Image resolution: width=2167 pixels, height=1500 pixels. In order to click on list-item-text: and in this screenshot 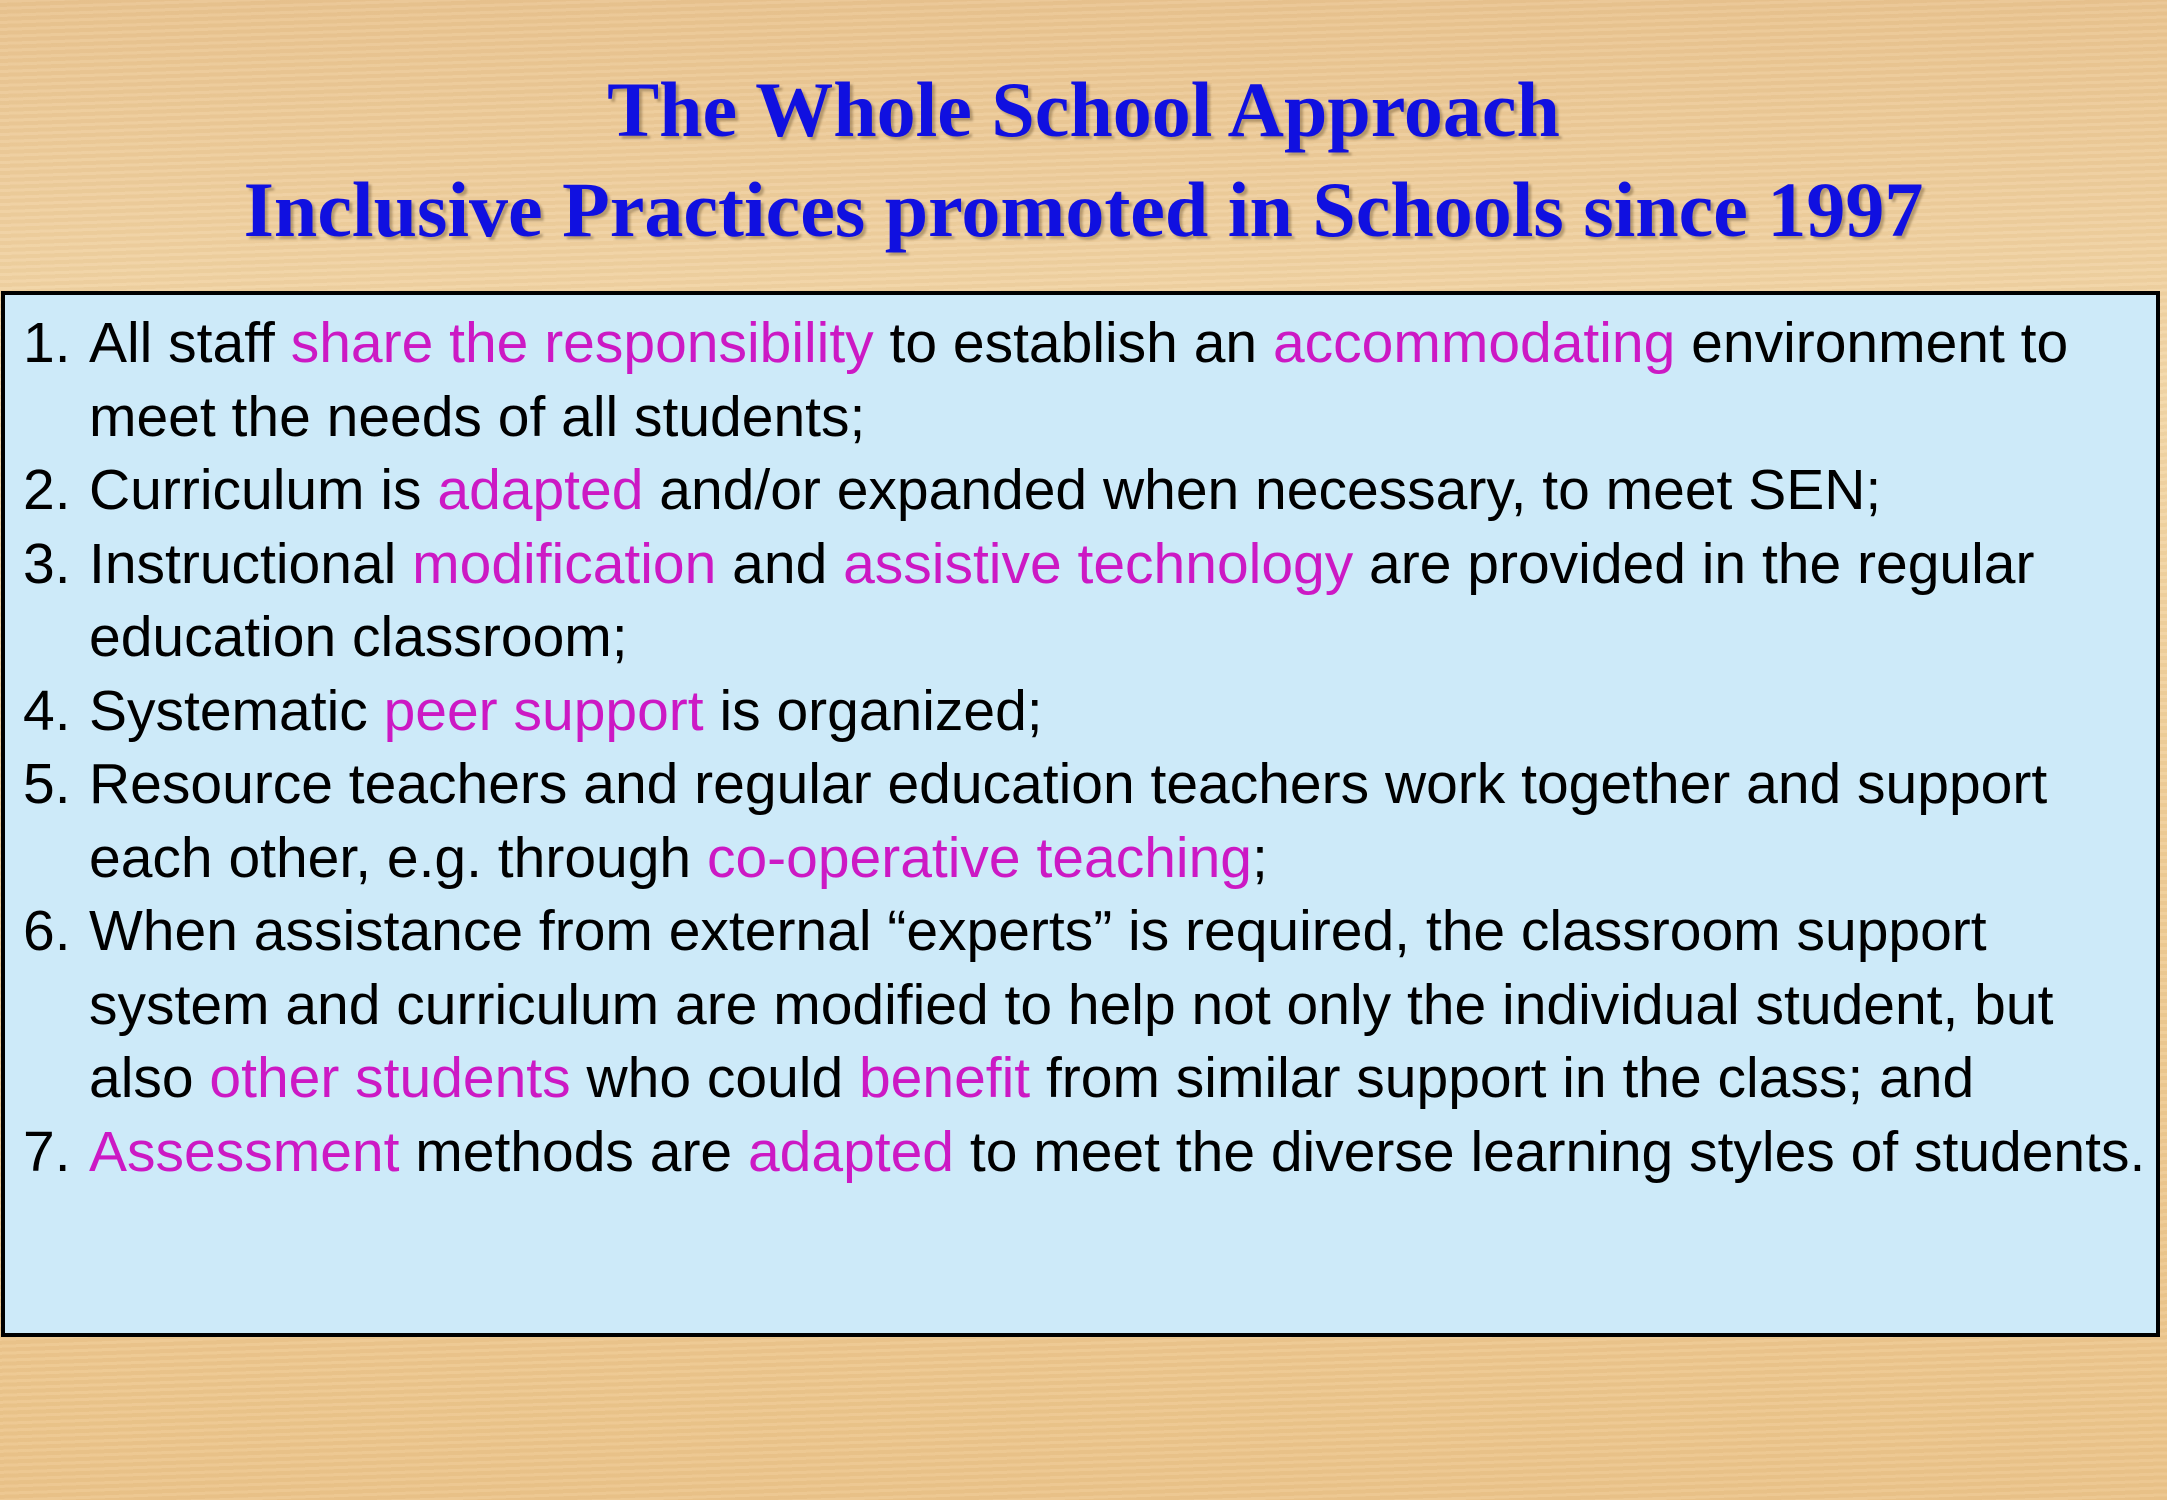, I will do `click(780, 563)`.